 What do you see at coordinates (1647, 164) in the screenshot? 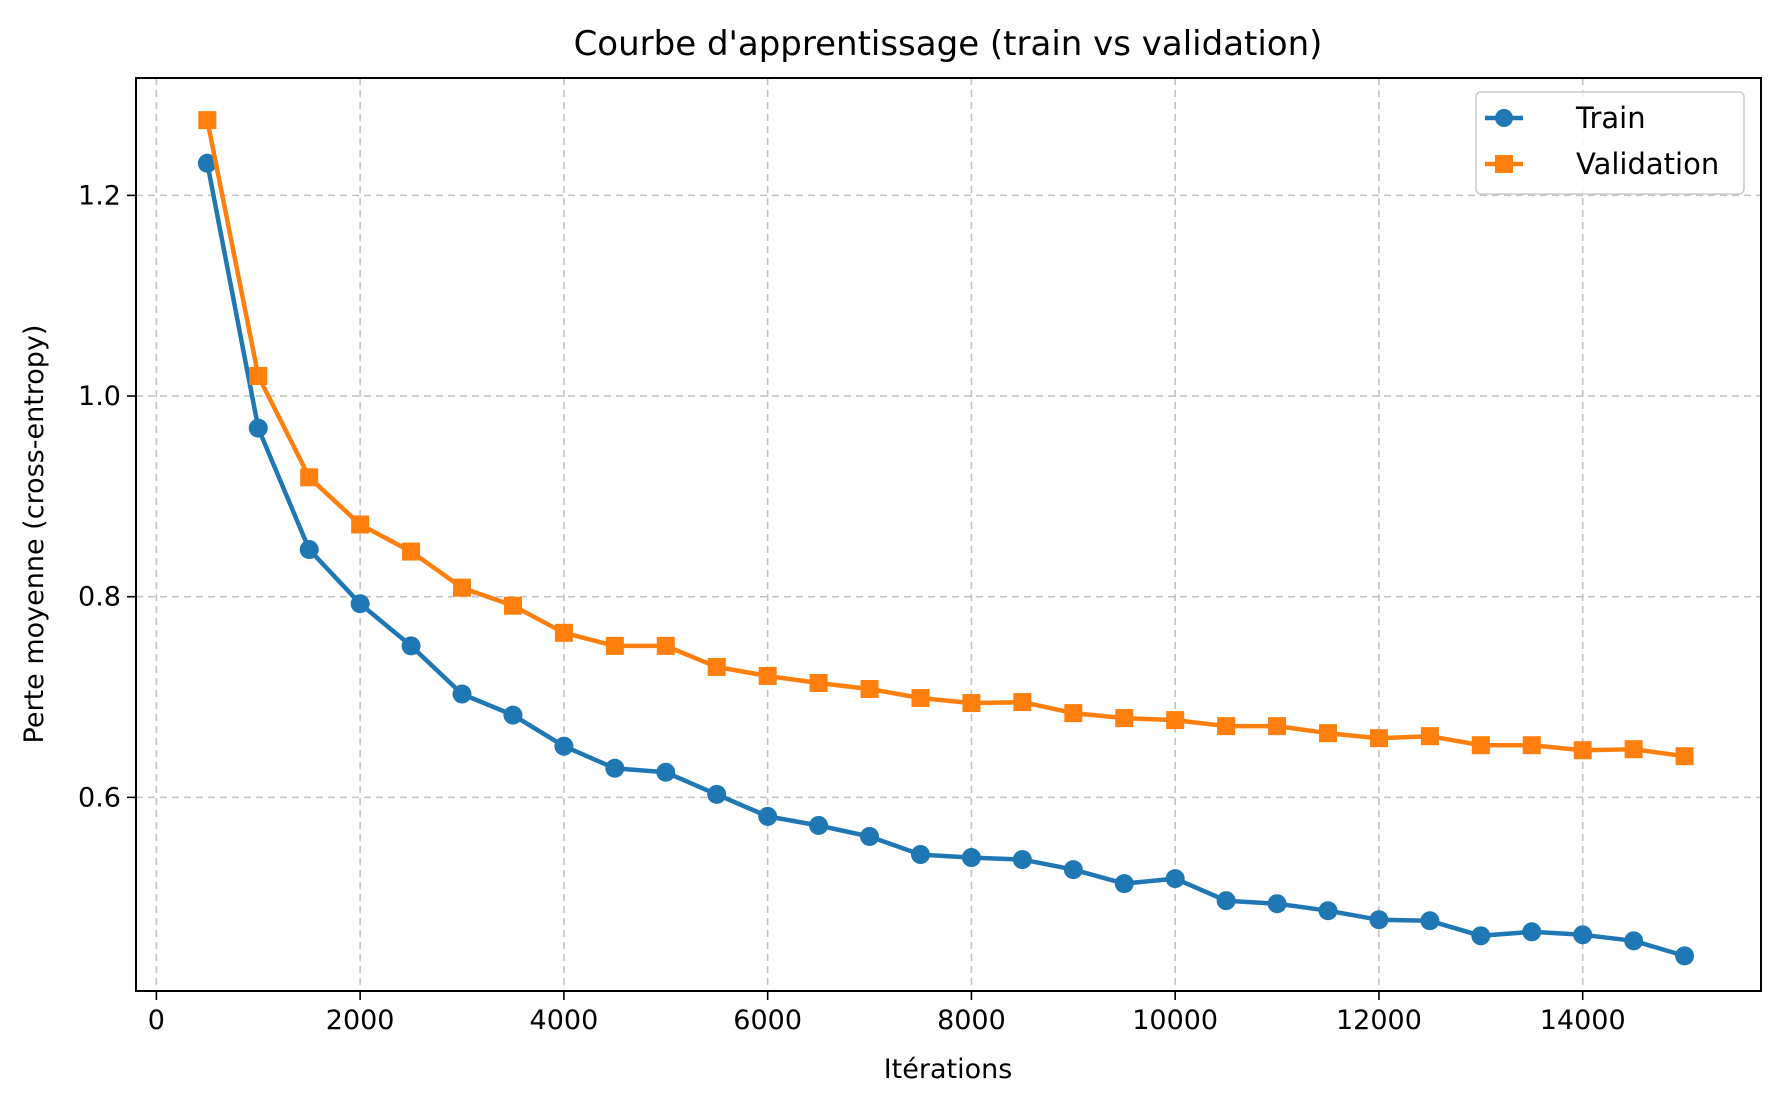
I see `legend-label-validation: Validation` at bounding box center [1647, 164].